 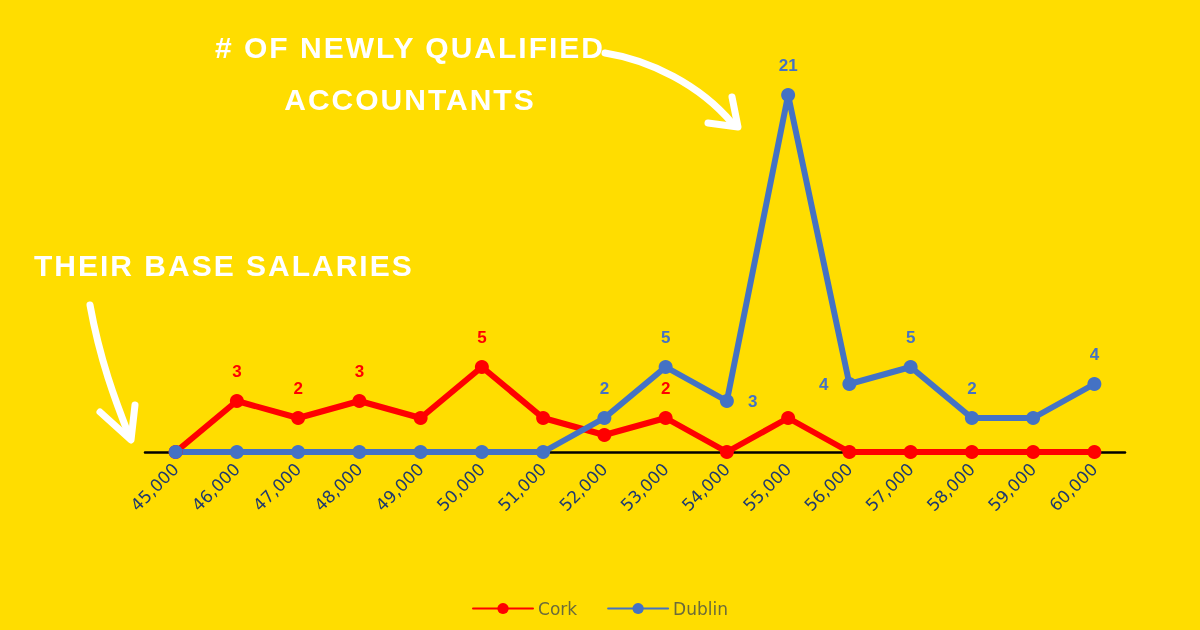 I want to click on data-label: 21, so click(x=788, y=65).